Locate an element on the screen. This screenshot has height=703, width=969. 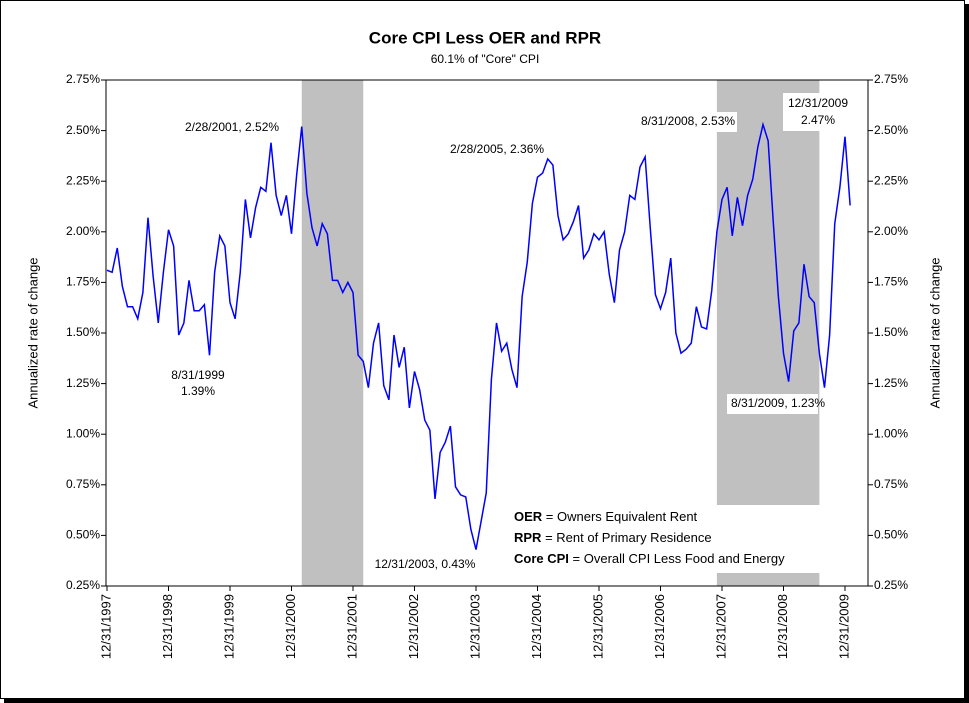
x-tick-label: 12/31/1998 is located at coordinates (167, 626).